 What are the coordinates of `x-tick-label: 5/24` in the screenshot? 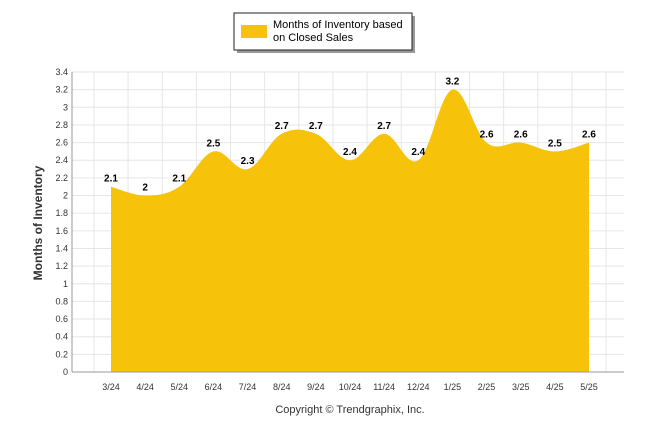 It's located at (180, 387).